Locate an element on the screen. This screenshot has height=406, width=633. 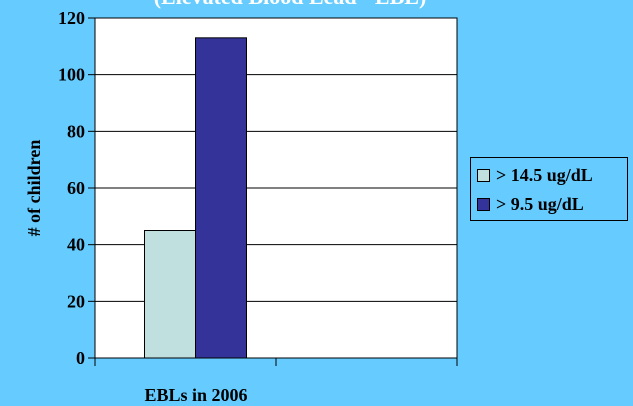
y-axis-ticks: 0 20 40 60 80 100 120 is located at coordinates (76, 188).